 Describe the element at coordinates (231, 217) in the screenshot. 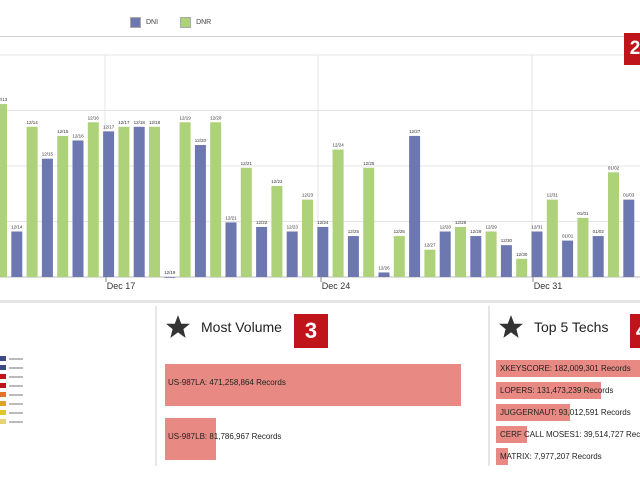

I see `bar-data-label: 12/21` at that location.